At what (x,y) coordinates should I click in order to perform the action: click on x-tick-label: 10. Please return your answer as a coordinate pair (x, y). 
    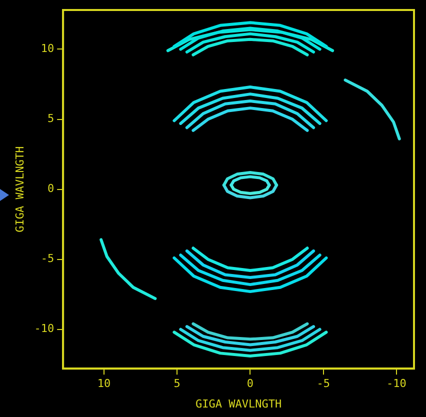
    Looking at the image, I should click on (104, 383).